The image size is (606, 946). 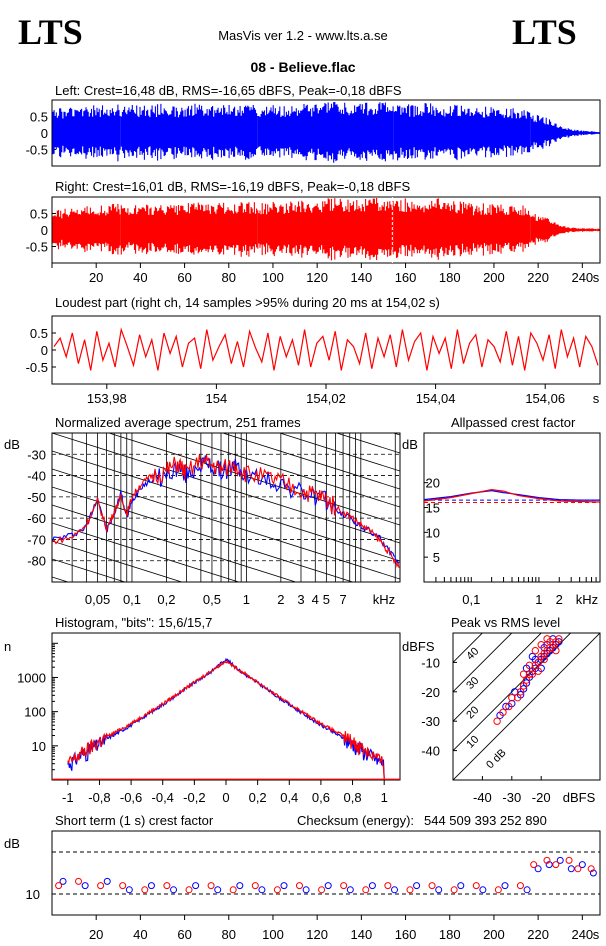 What do you see at coordinates (184, 277) in the screenshot?
I see `xtick-label: 60` at bounding box center [184, 277].